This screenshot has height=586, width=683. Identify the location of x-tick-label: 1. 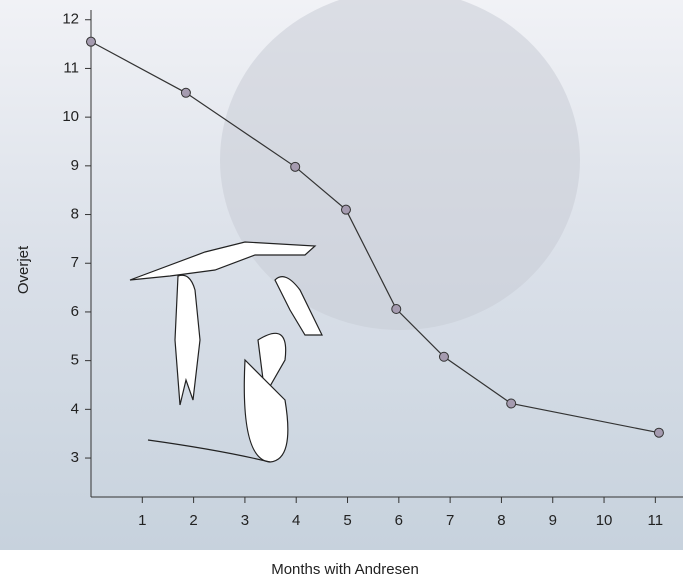
(142, 520).